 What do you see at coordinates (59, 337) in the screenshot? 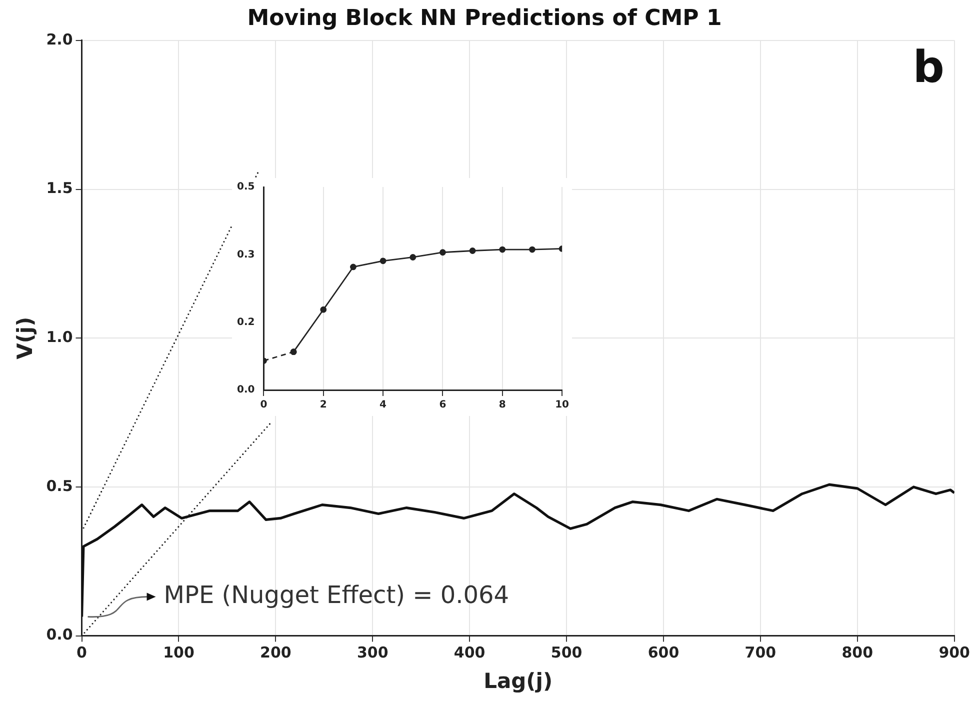
I see `y-tick-label: 1.0` at bounding box center [59, 337].